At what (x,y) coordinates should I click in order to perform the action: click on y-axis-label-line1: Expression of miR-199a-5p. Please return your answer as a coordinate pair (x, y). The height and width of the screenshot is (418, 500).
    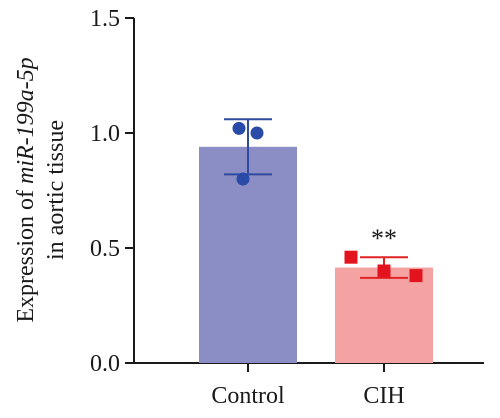
    Looking at the image, I should click on (26, 189).